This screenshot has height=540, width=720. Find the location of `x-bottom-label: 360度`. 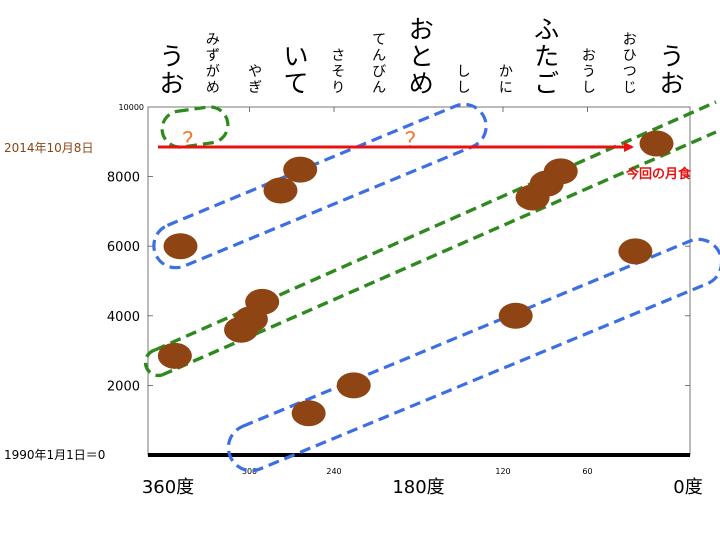

x-bottom-label: 360度 is located at coordinates (168, 487).